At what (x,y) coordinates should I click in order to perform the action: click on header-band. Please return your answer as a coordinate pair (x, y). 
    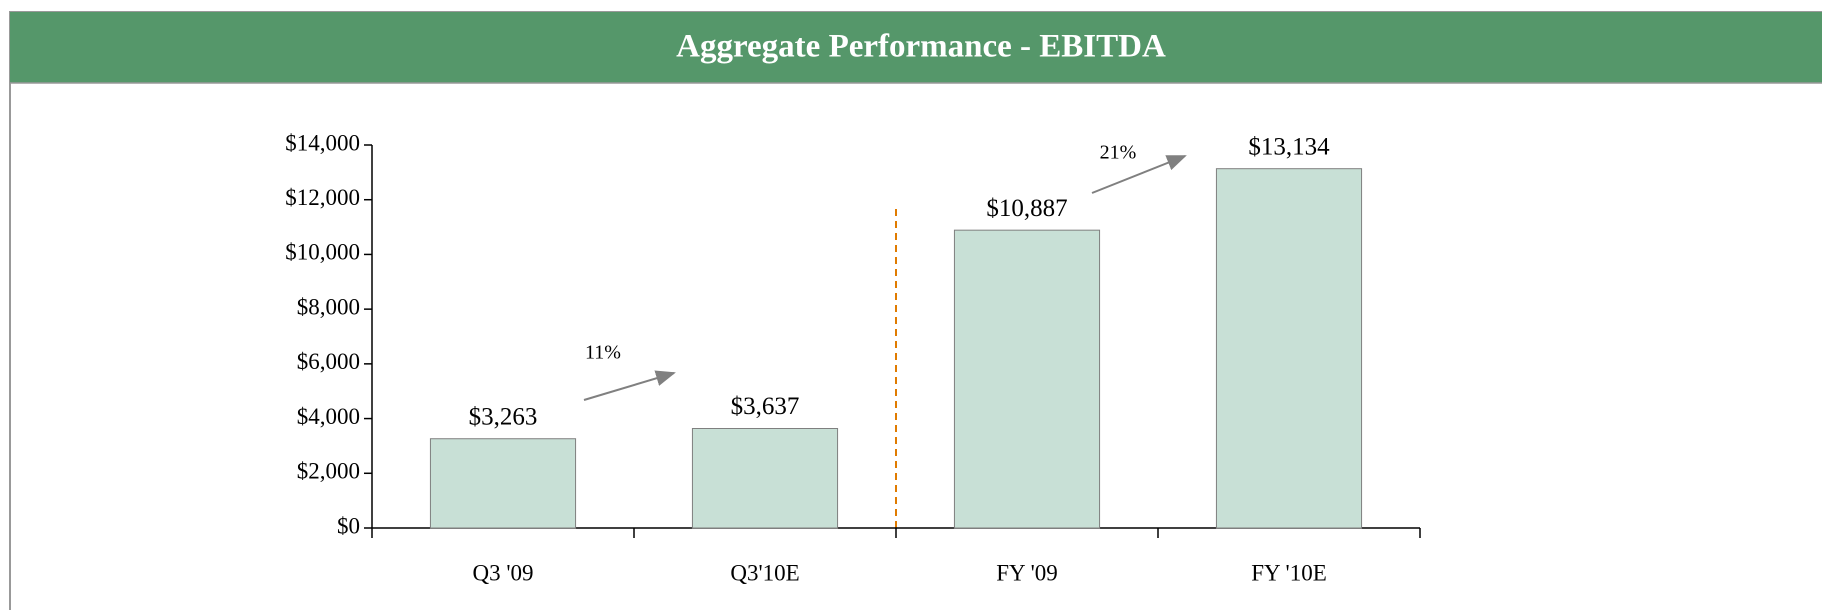
    Looking at the image, I should click on (916, 47).